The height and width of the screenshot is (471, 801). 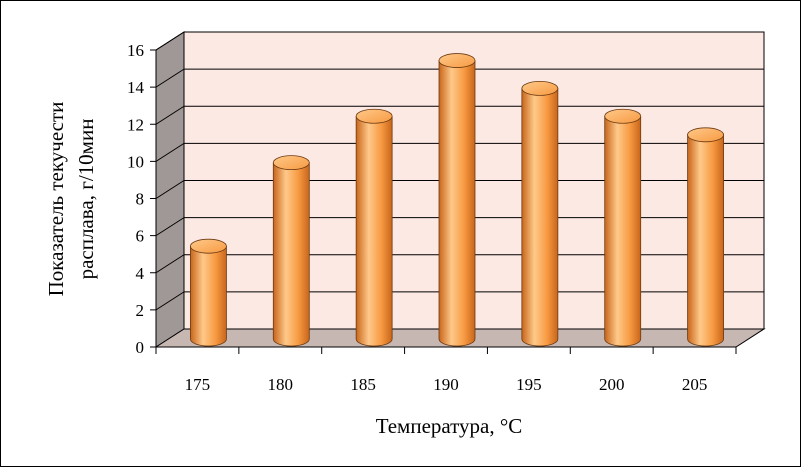 What do you see at coordinates (140, 199) in the screenshot?
I see `y-tick-label: 8` at bounding box center [140, 199].